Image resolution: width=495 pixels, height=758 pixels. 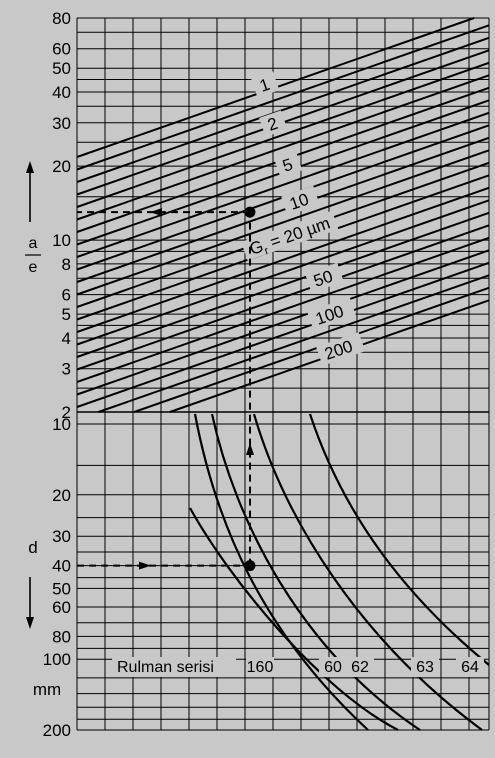 I want to click on top-tick-label: 20, so click(x=61, y=166).